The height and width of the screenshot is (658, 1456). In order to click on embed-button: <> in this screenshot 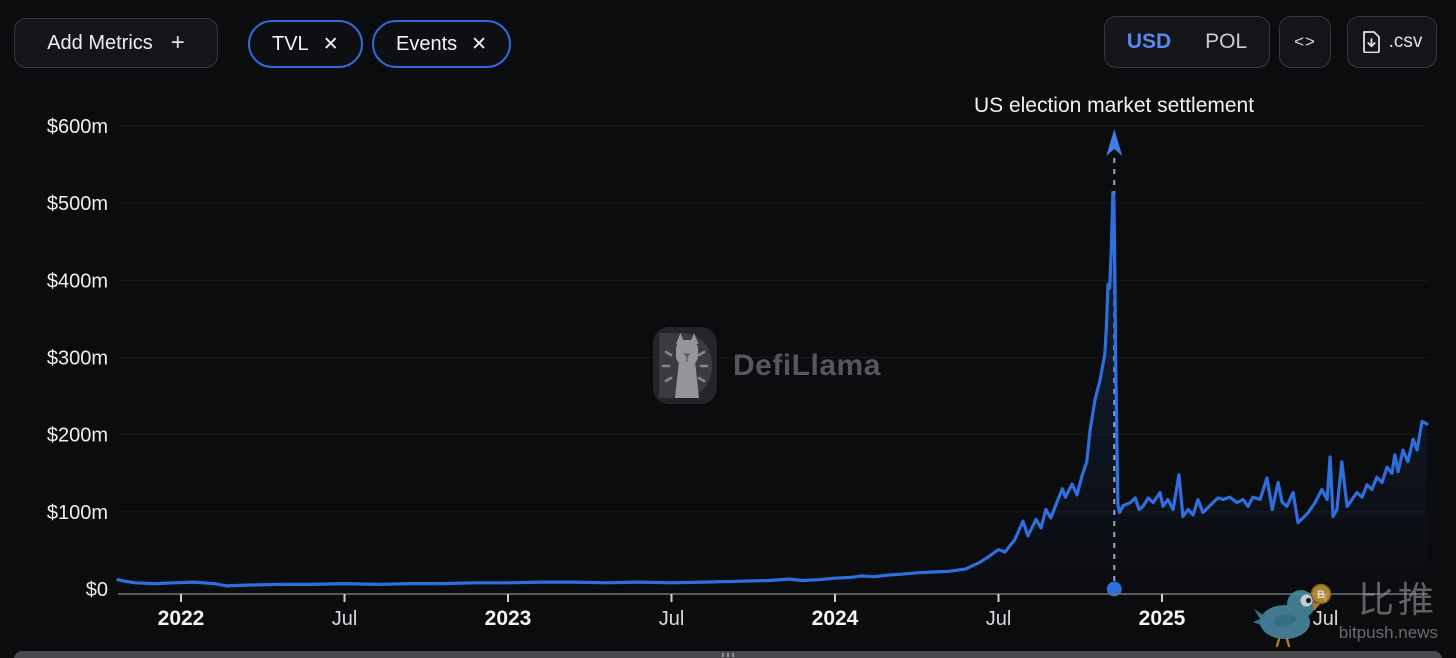, I will do `click(1305, 42)`.